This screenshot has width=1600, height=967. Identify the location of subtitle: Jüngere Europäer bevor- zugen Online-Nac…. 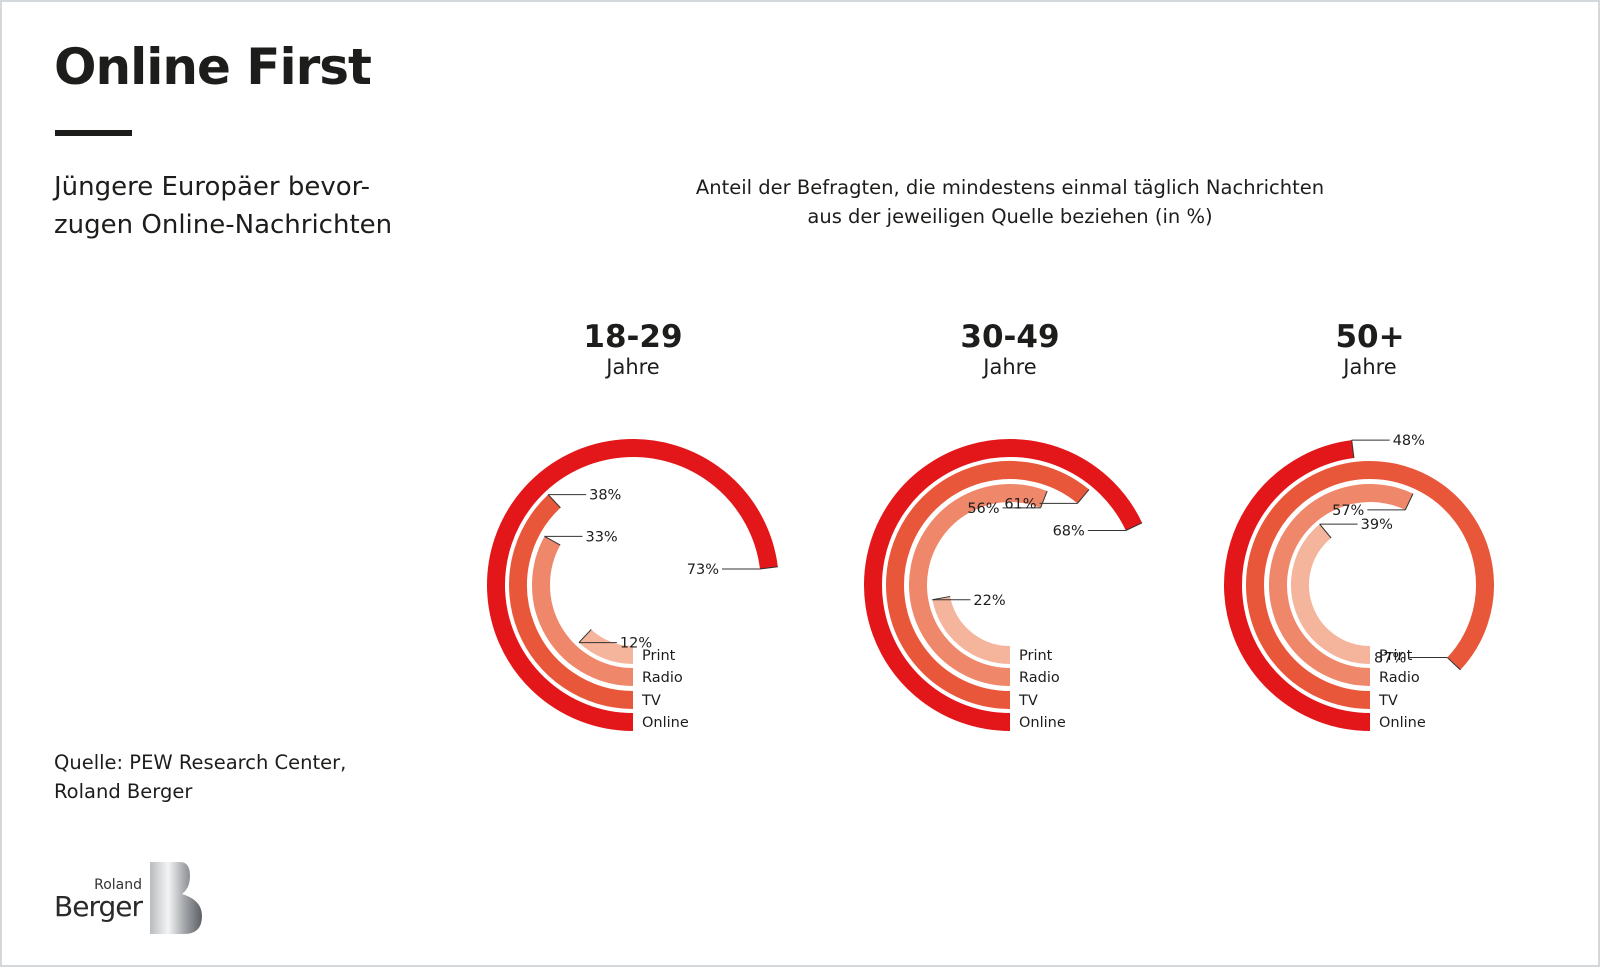
(264, 206).